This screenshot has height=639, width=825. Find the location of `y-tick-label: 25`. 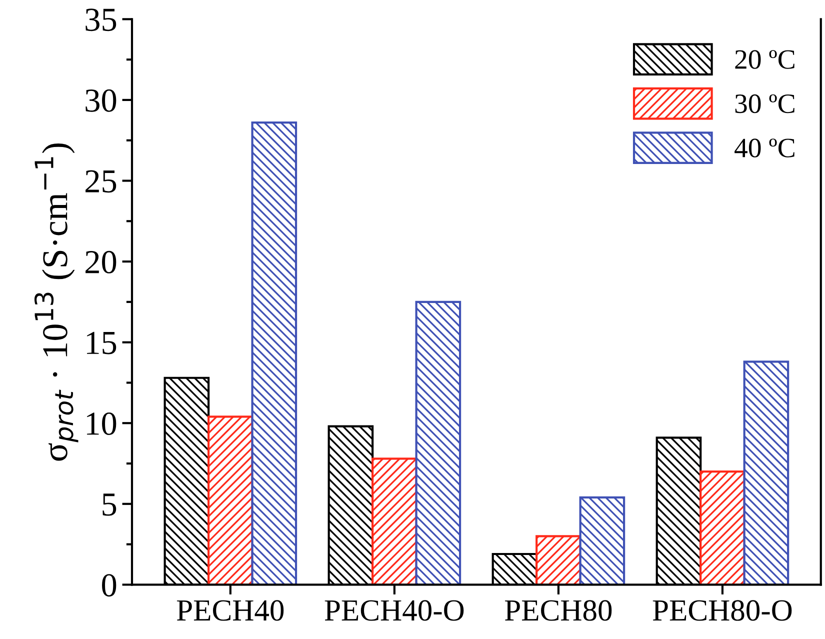

y-tick-label: 25 is located at coordinates (101, 181).